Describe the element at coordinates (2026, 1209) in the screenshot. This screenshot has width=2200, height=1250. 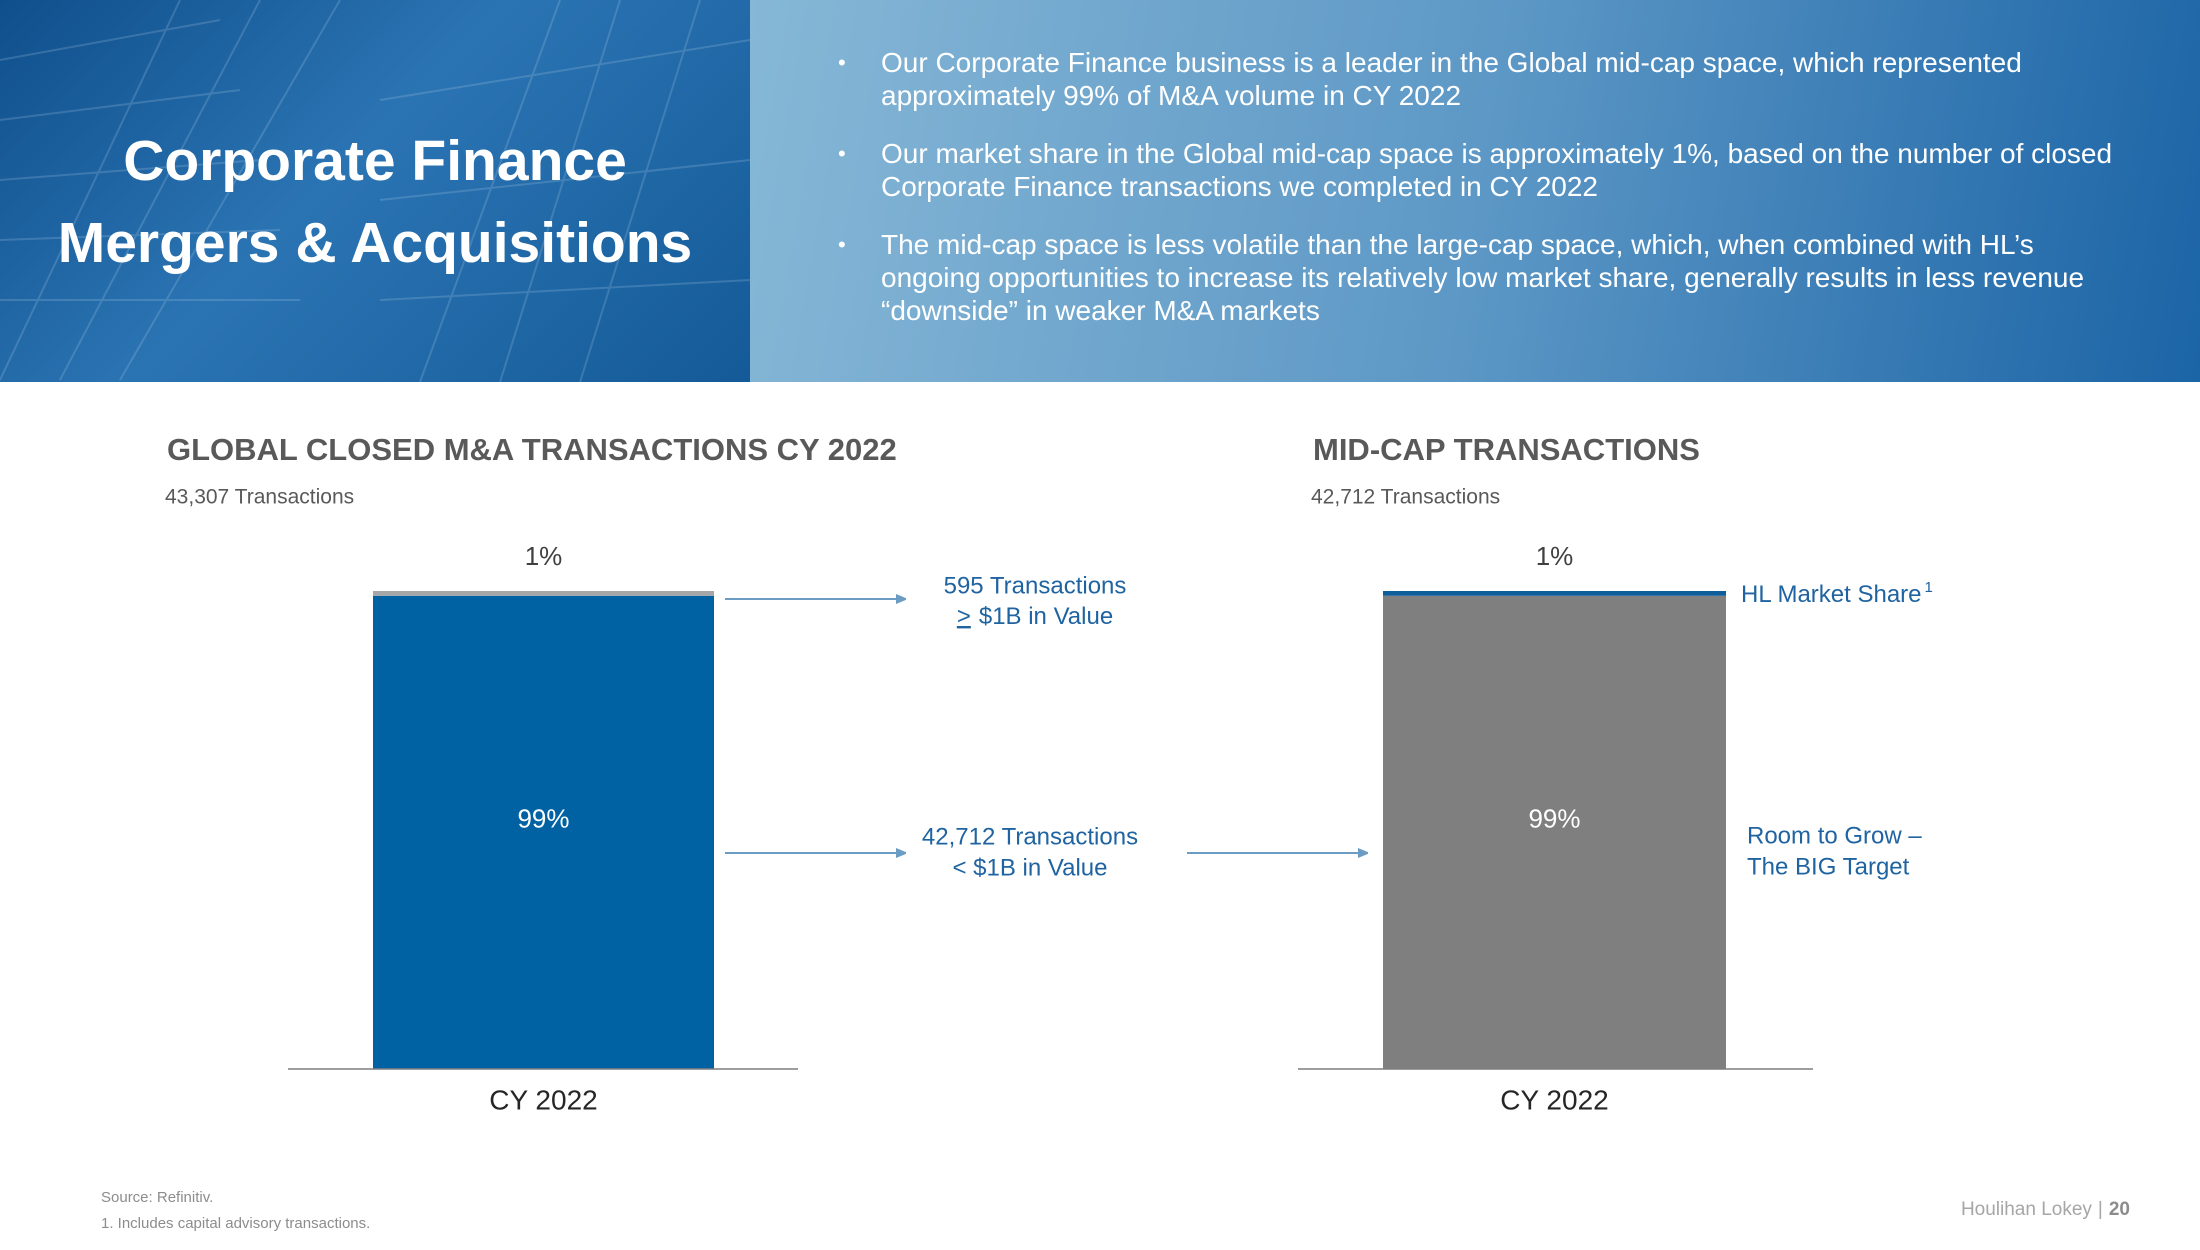
I see `brand: Houlihan Lokey` at that location.